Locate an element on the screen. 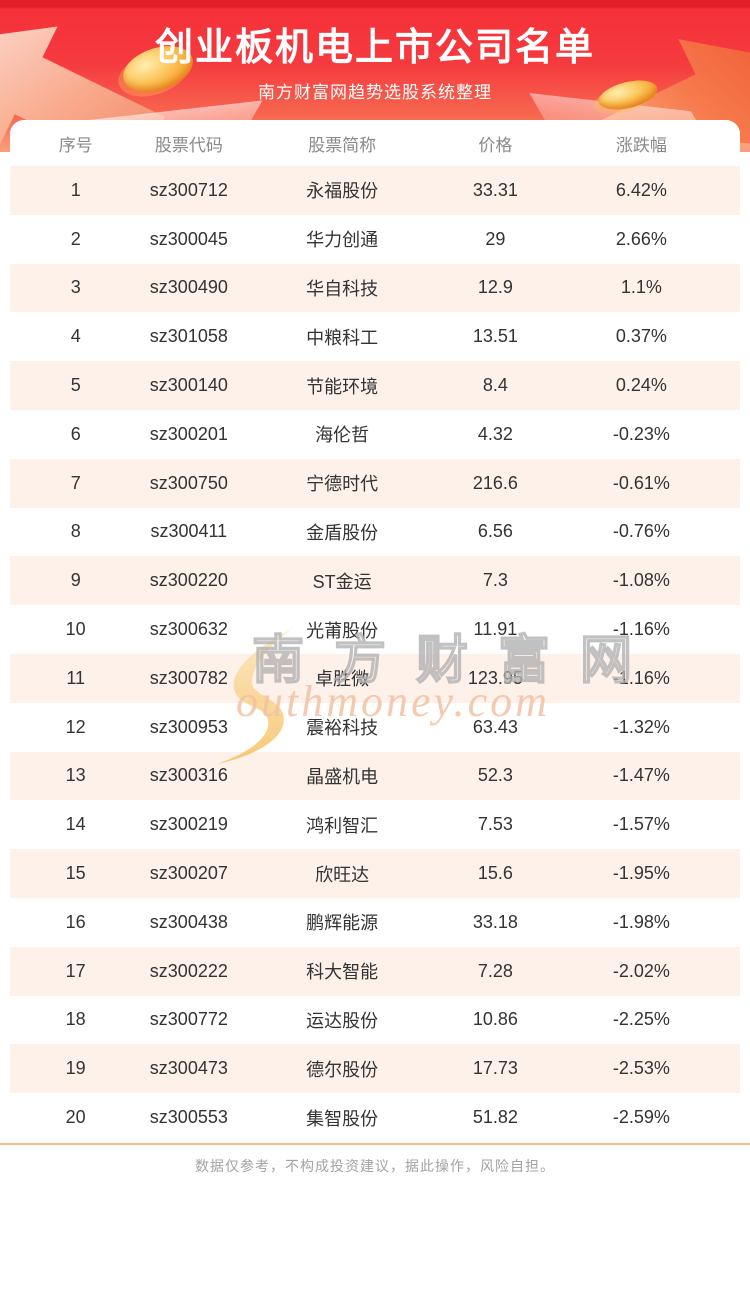  table-row: 18 sz300772 运达股份 10.86 -2.25% is located at coordinates (375, 1020).